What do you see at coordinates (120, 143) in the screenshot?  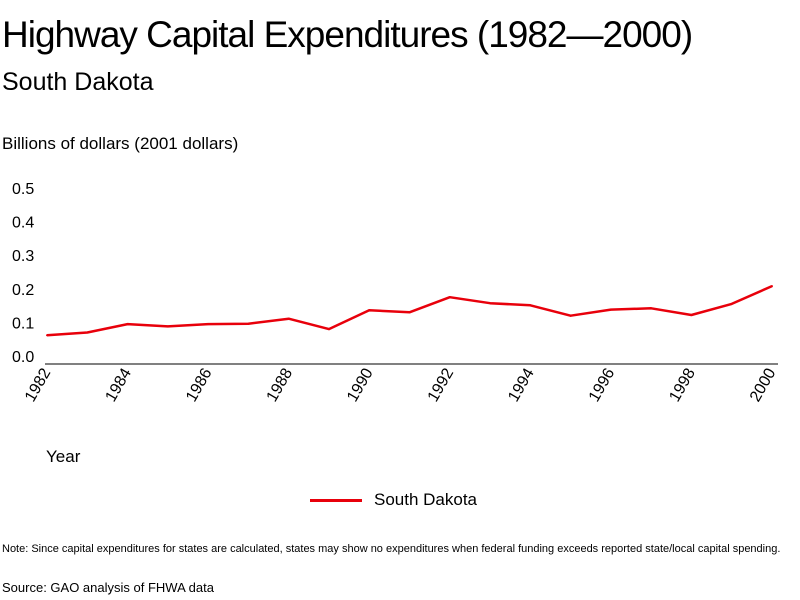 I see `y-axis-label: Billions of dollars (2001 dollars)` at bounding box center [120, 143].